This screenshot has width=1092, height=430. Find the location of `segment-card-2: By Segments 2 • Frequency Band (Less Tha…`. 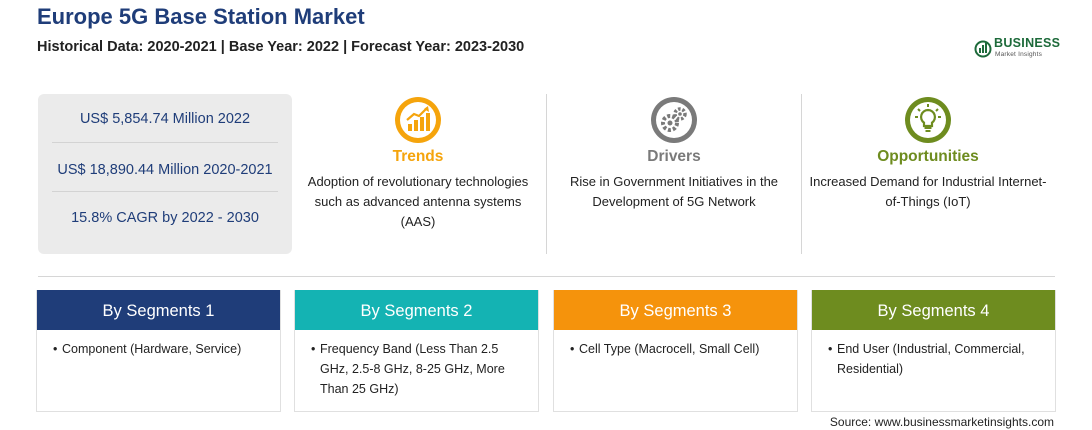

segment-card-2: By Segments 2 • Frequency Band (Less Tha… is located at coordinates (416, 351).